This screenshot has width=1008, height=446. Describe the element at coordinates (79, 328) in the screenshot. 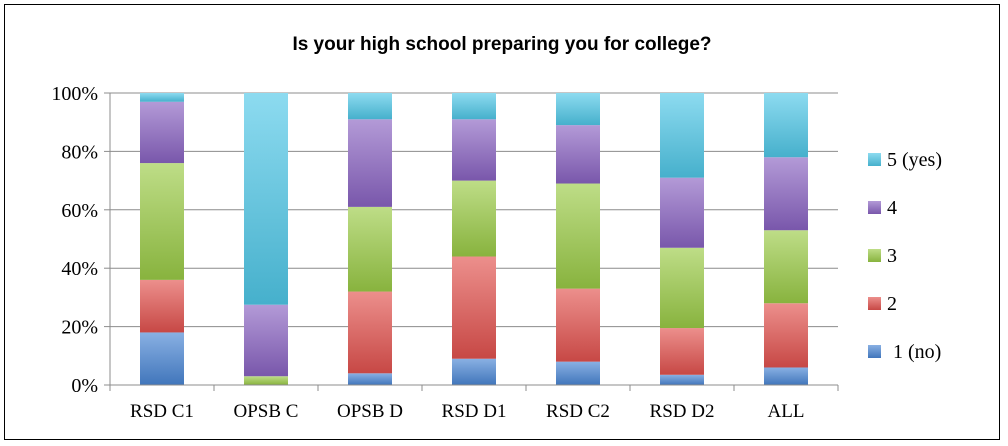

I see `y-tick-label: 20%` at that location.